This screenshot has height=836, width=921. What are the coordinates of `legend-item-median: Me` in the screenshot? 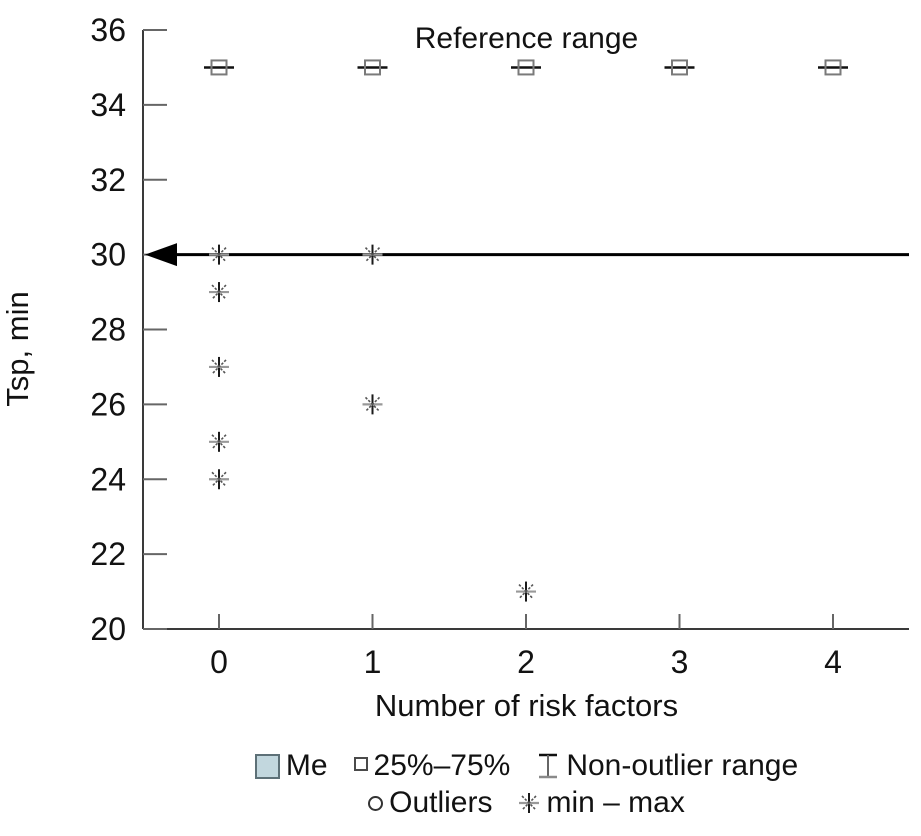 It's located at (291, 766).